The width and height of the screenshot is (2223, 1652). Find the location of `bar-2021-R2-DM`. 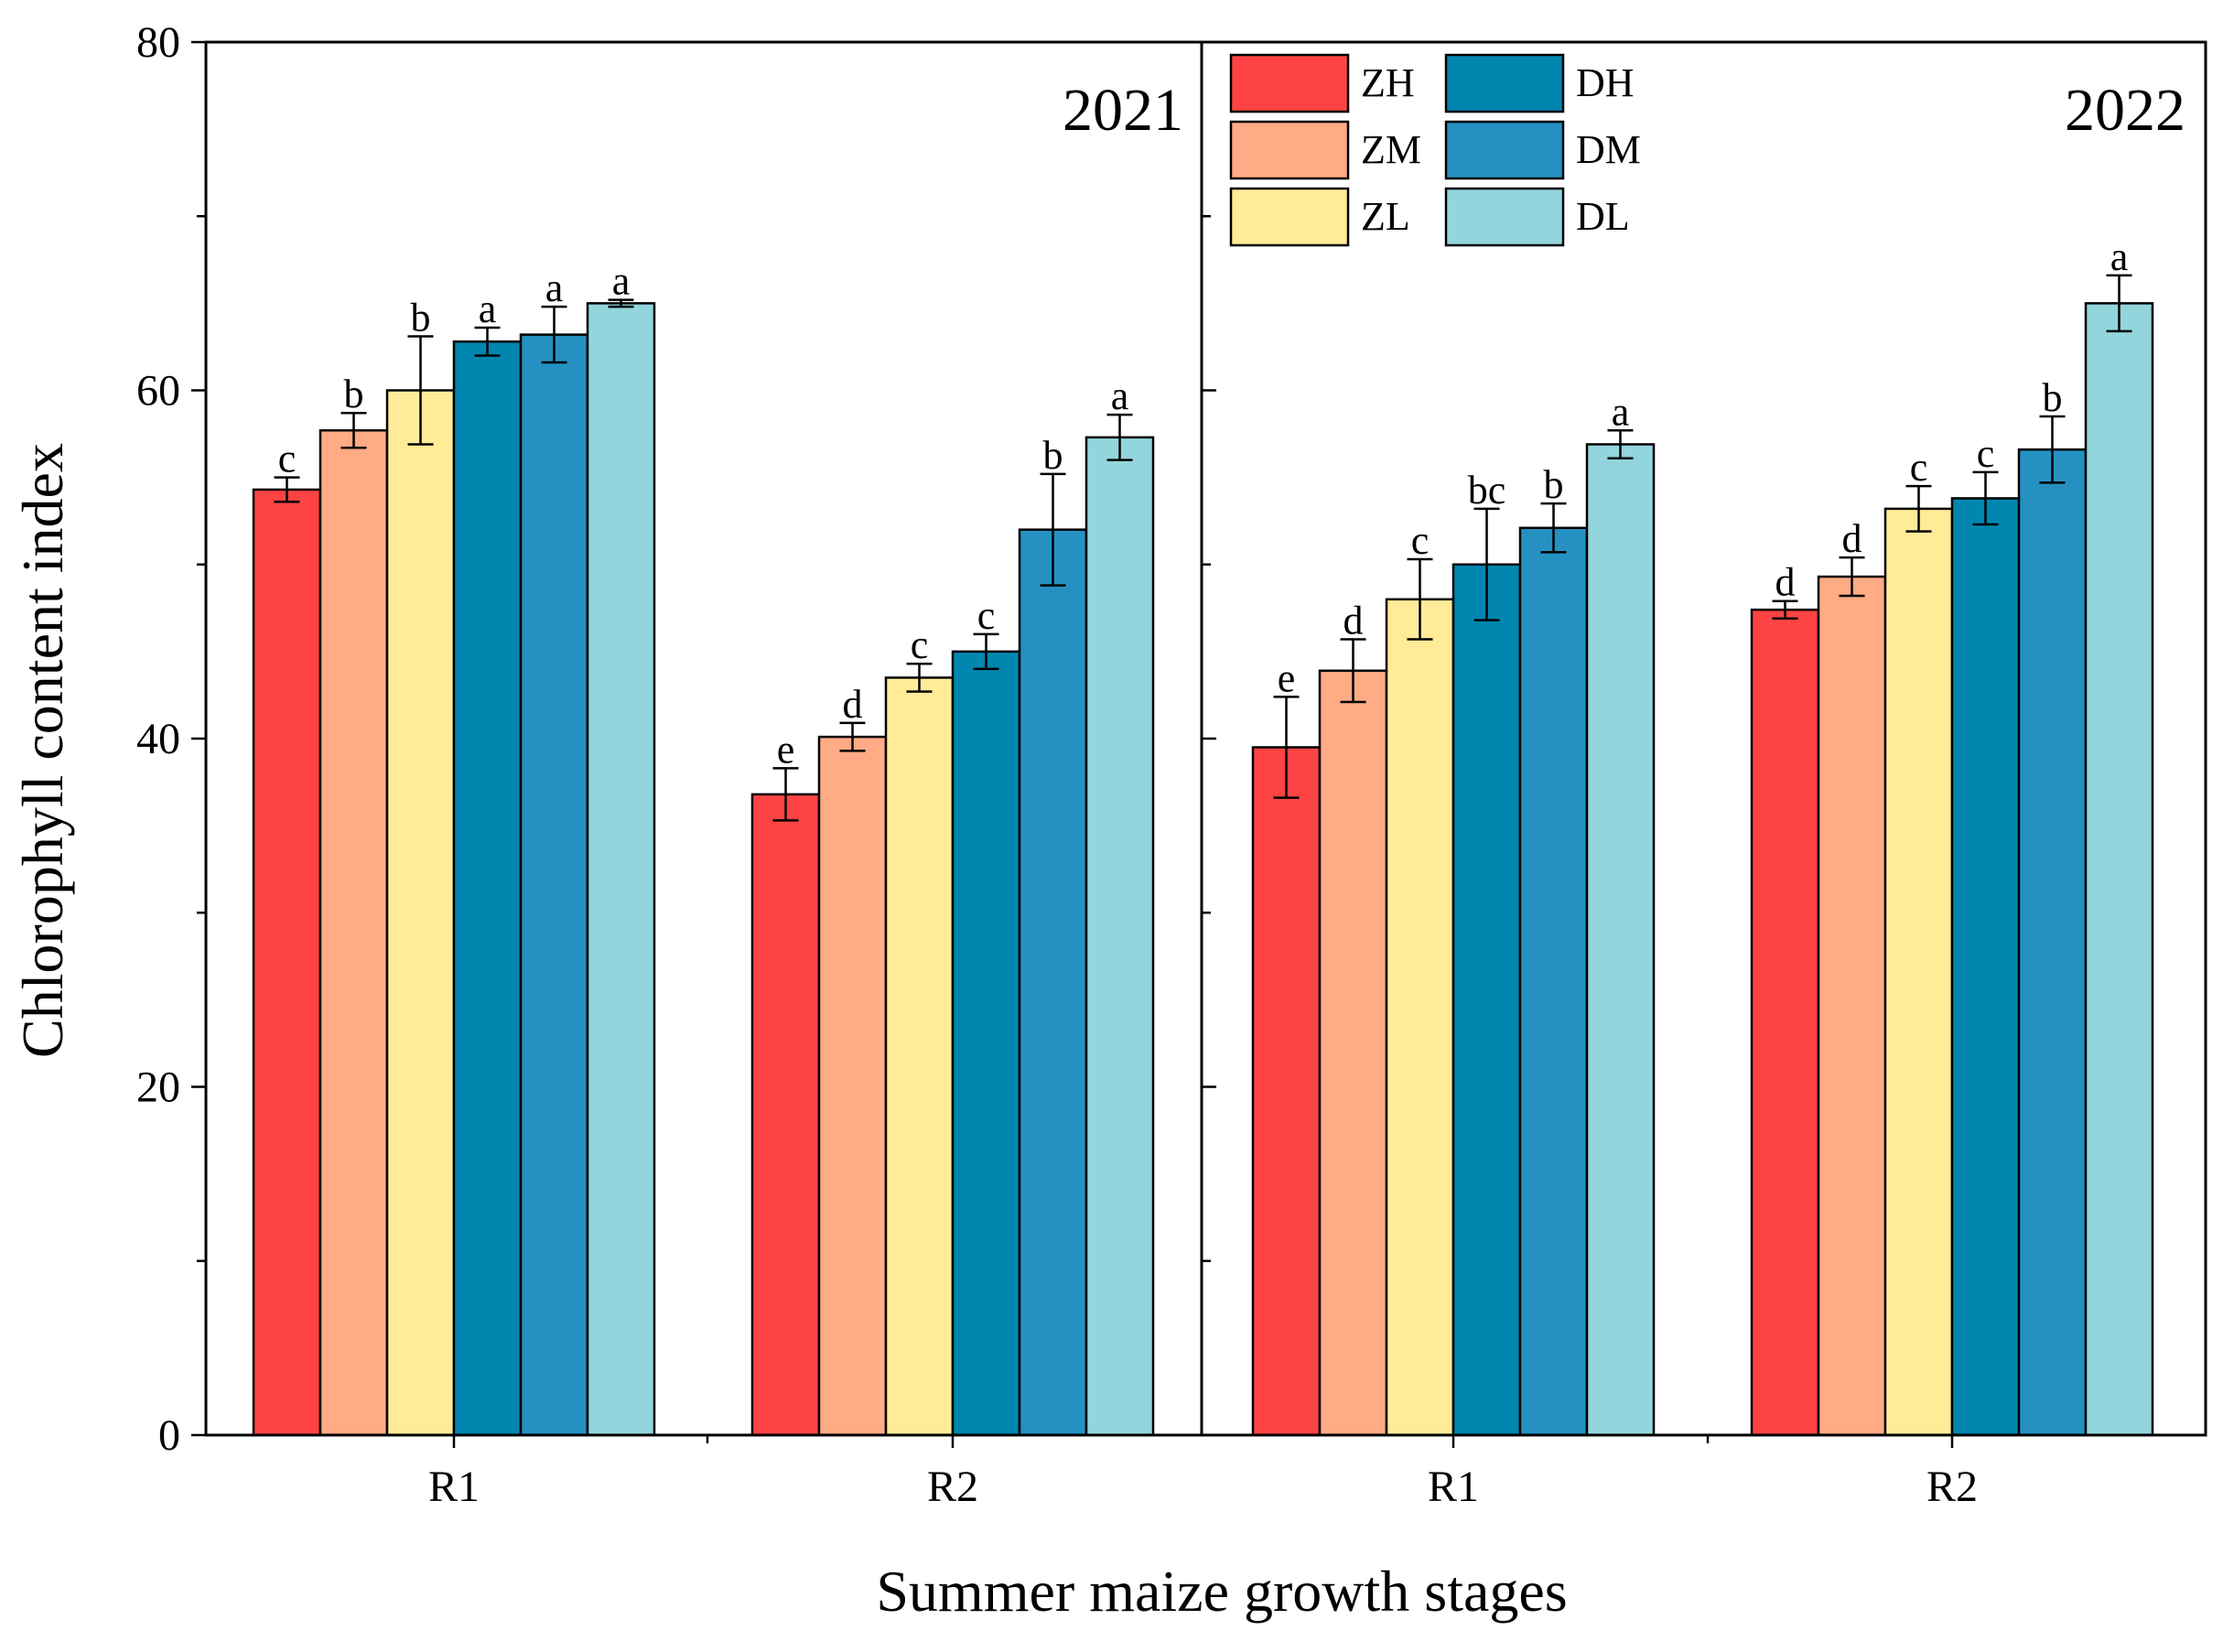

bar-2021-R2-DM is located at coordinates (1053, 982).